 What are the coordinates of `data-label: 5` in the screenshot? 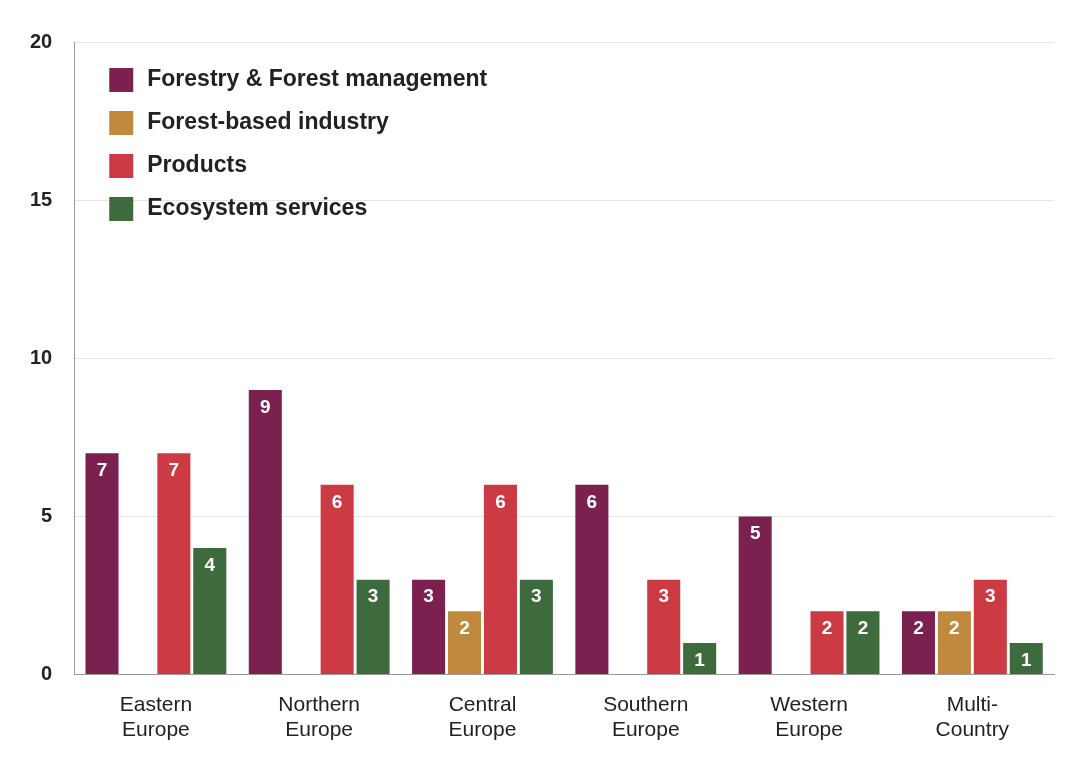 It's located at (755, 533).